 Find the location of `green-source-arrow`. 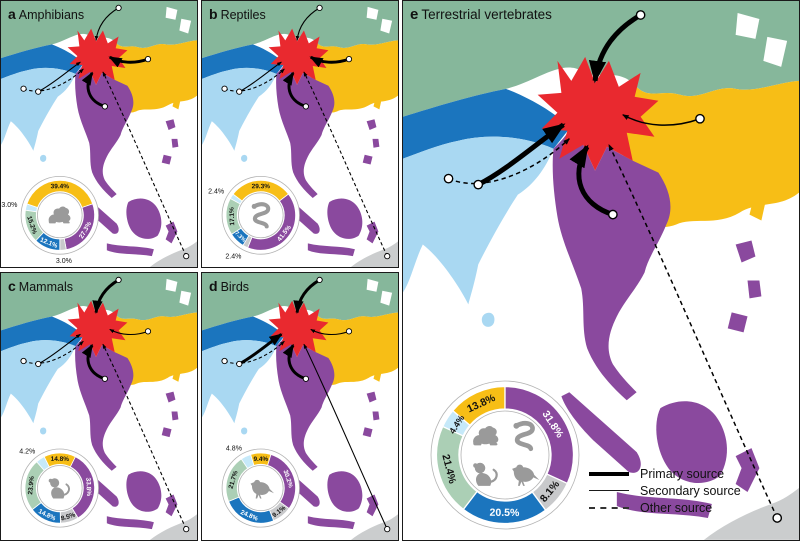

green-source-arrow is located at coordinates (106, 296).